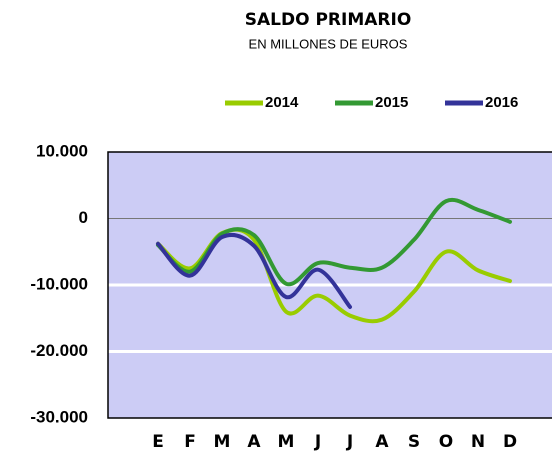 This screenshot has height=456, width=552. Describe the element at coordinates (59, 283) in the screenshot. I see `y-tick-label: -10.000` at that location.